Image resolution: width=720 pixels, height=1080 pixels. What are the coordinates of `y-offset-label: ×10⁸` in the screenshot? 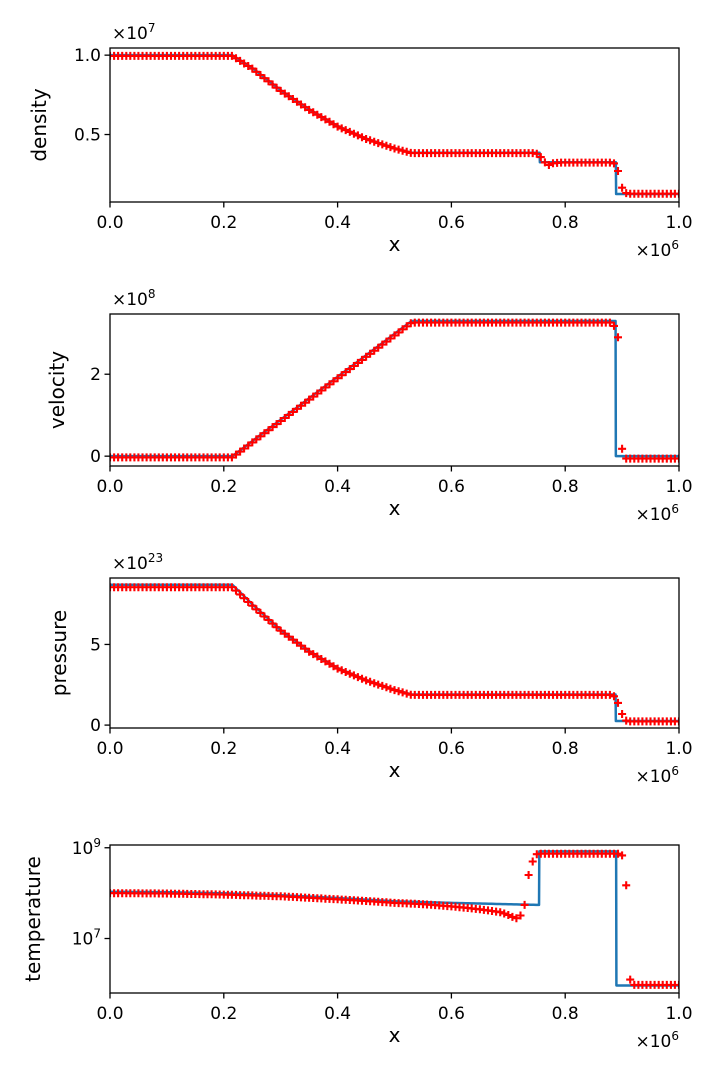 It's located at (134, 298).